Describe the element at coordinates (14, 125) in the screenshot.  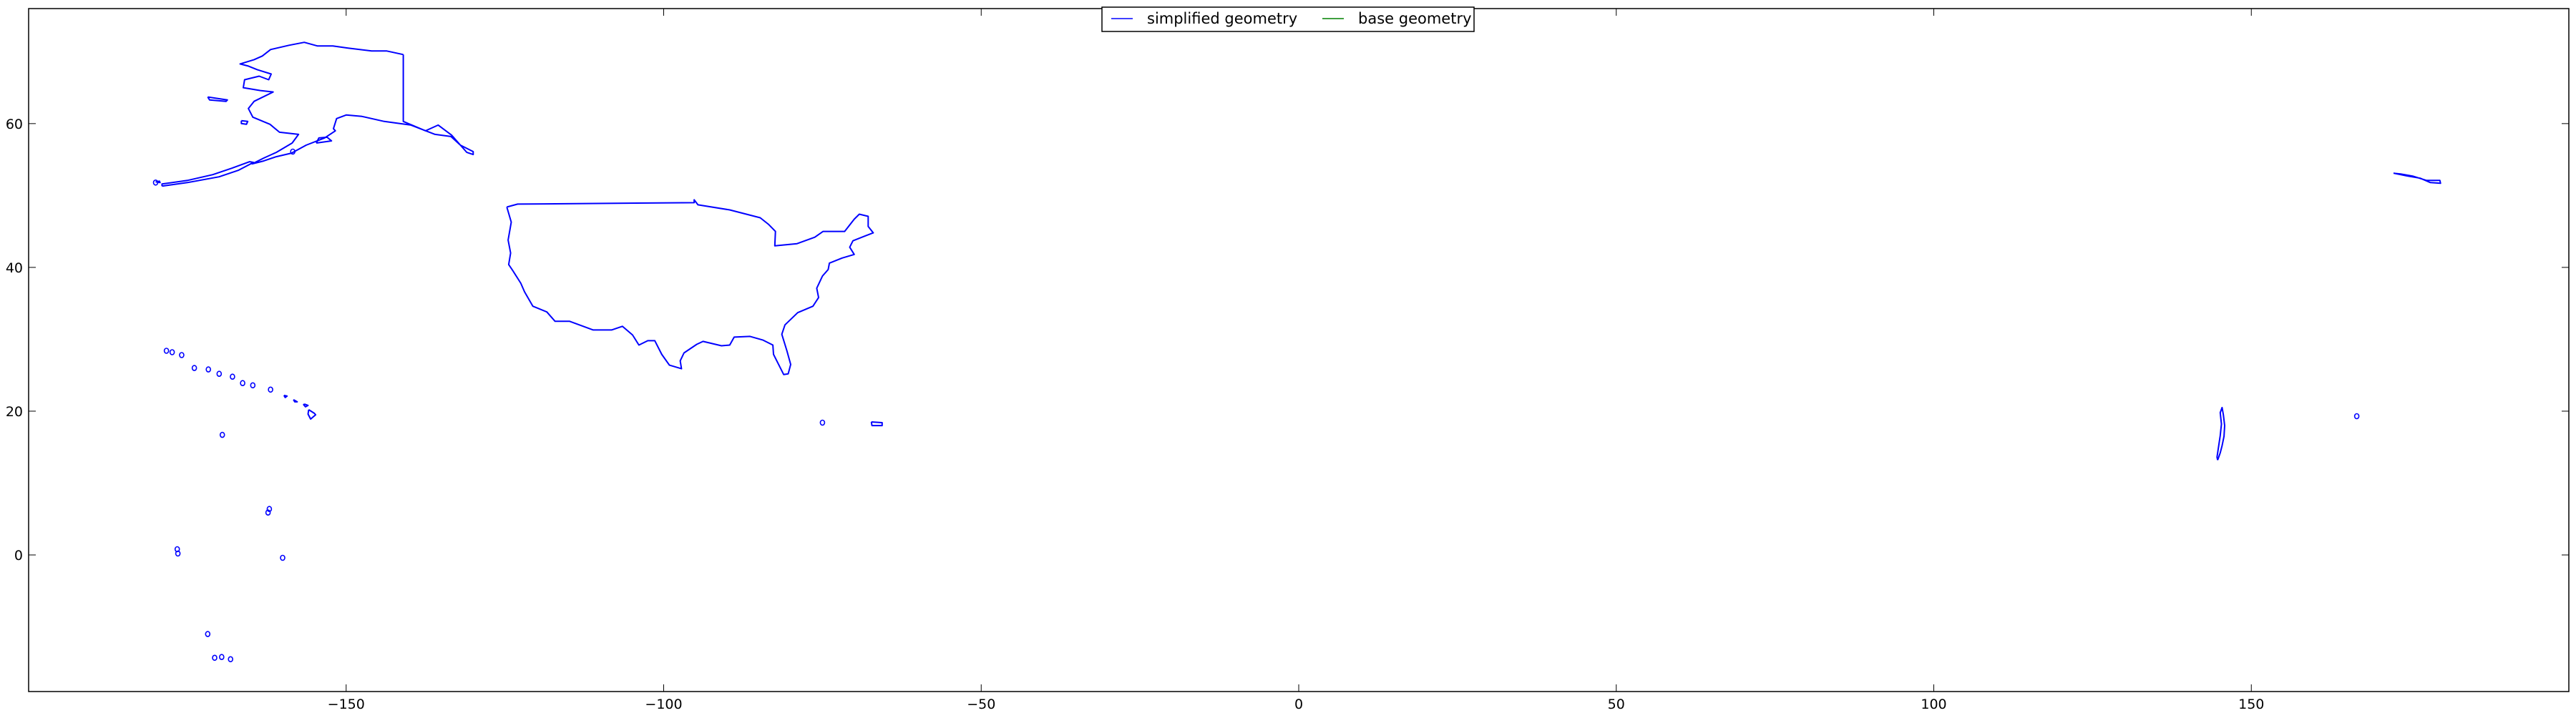
I see `y-tick-label: 60` at that location.